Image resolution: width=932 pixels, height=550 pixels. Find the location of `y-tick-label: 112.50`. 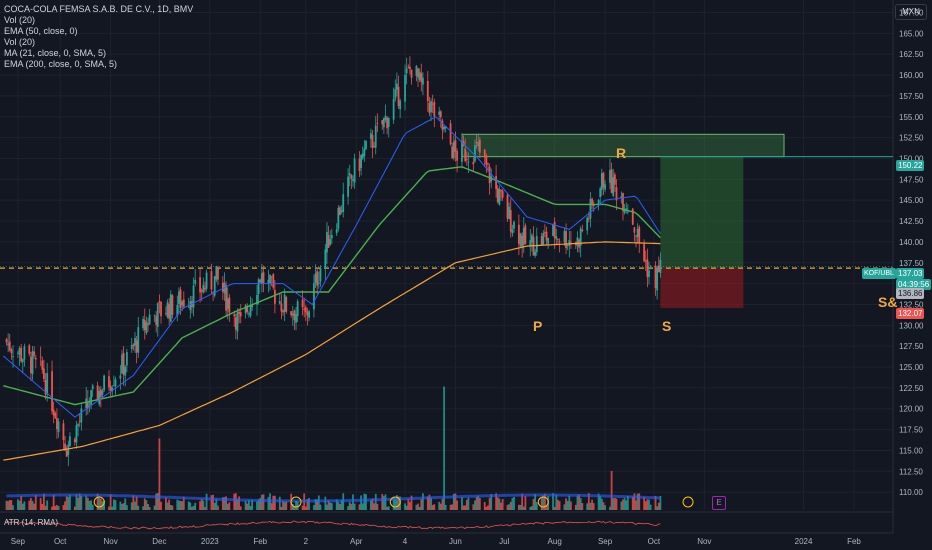

y-tick-label: 112.50 is located at coordinates (911, 471).